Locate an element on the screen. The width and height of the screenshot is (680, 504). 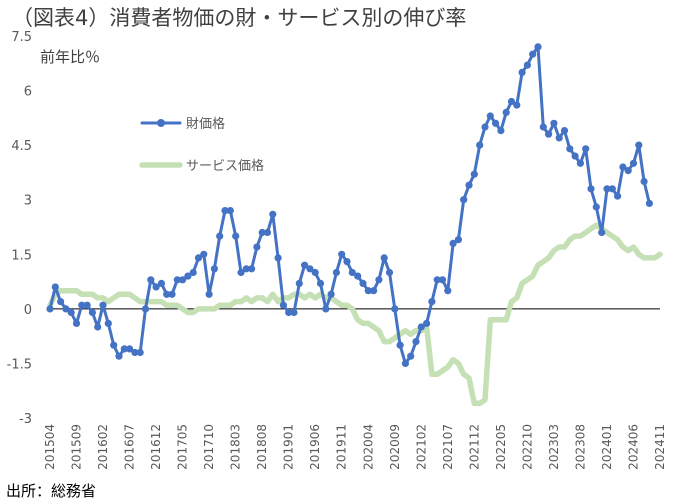
y-axis-ticks: 7.5 6 4.5 3 1.5 0 -1.5 -3 is located at coordinates (19, 228).